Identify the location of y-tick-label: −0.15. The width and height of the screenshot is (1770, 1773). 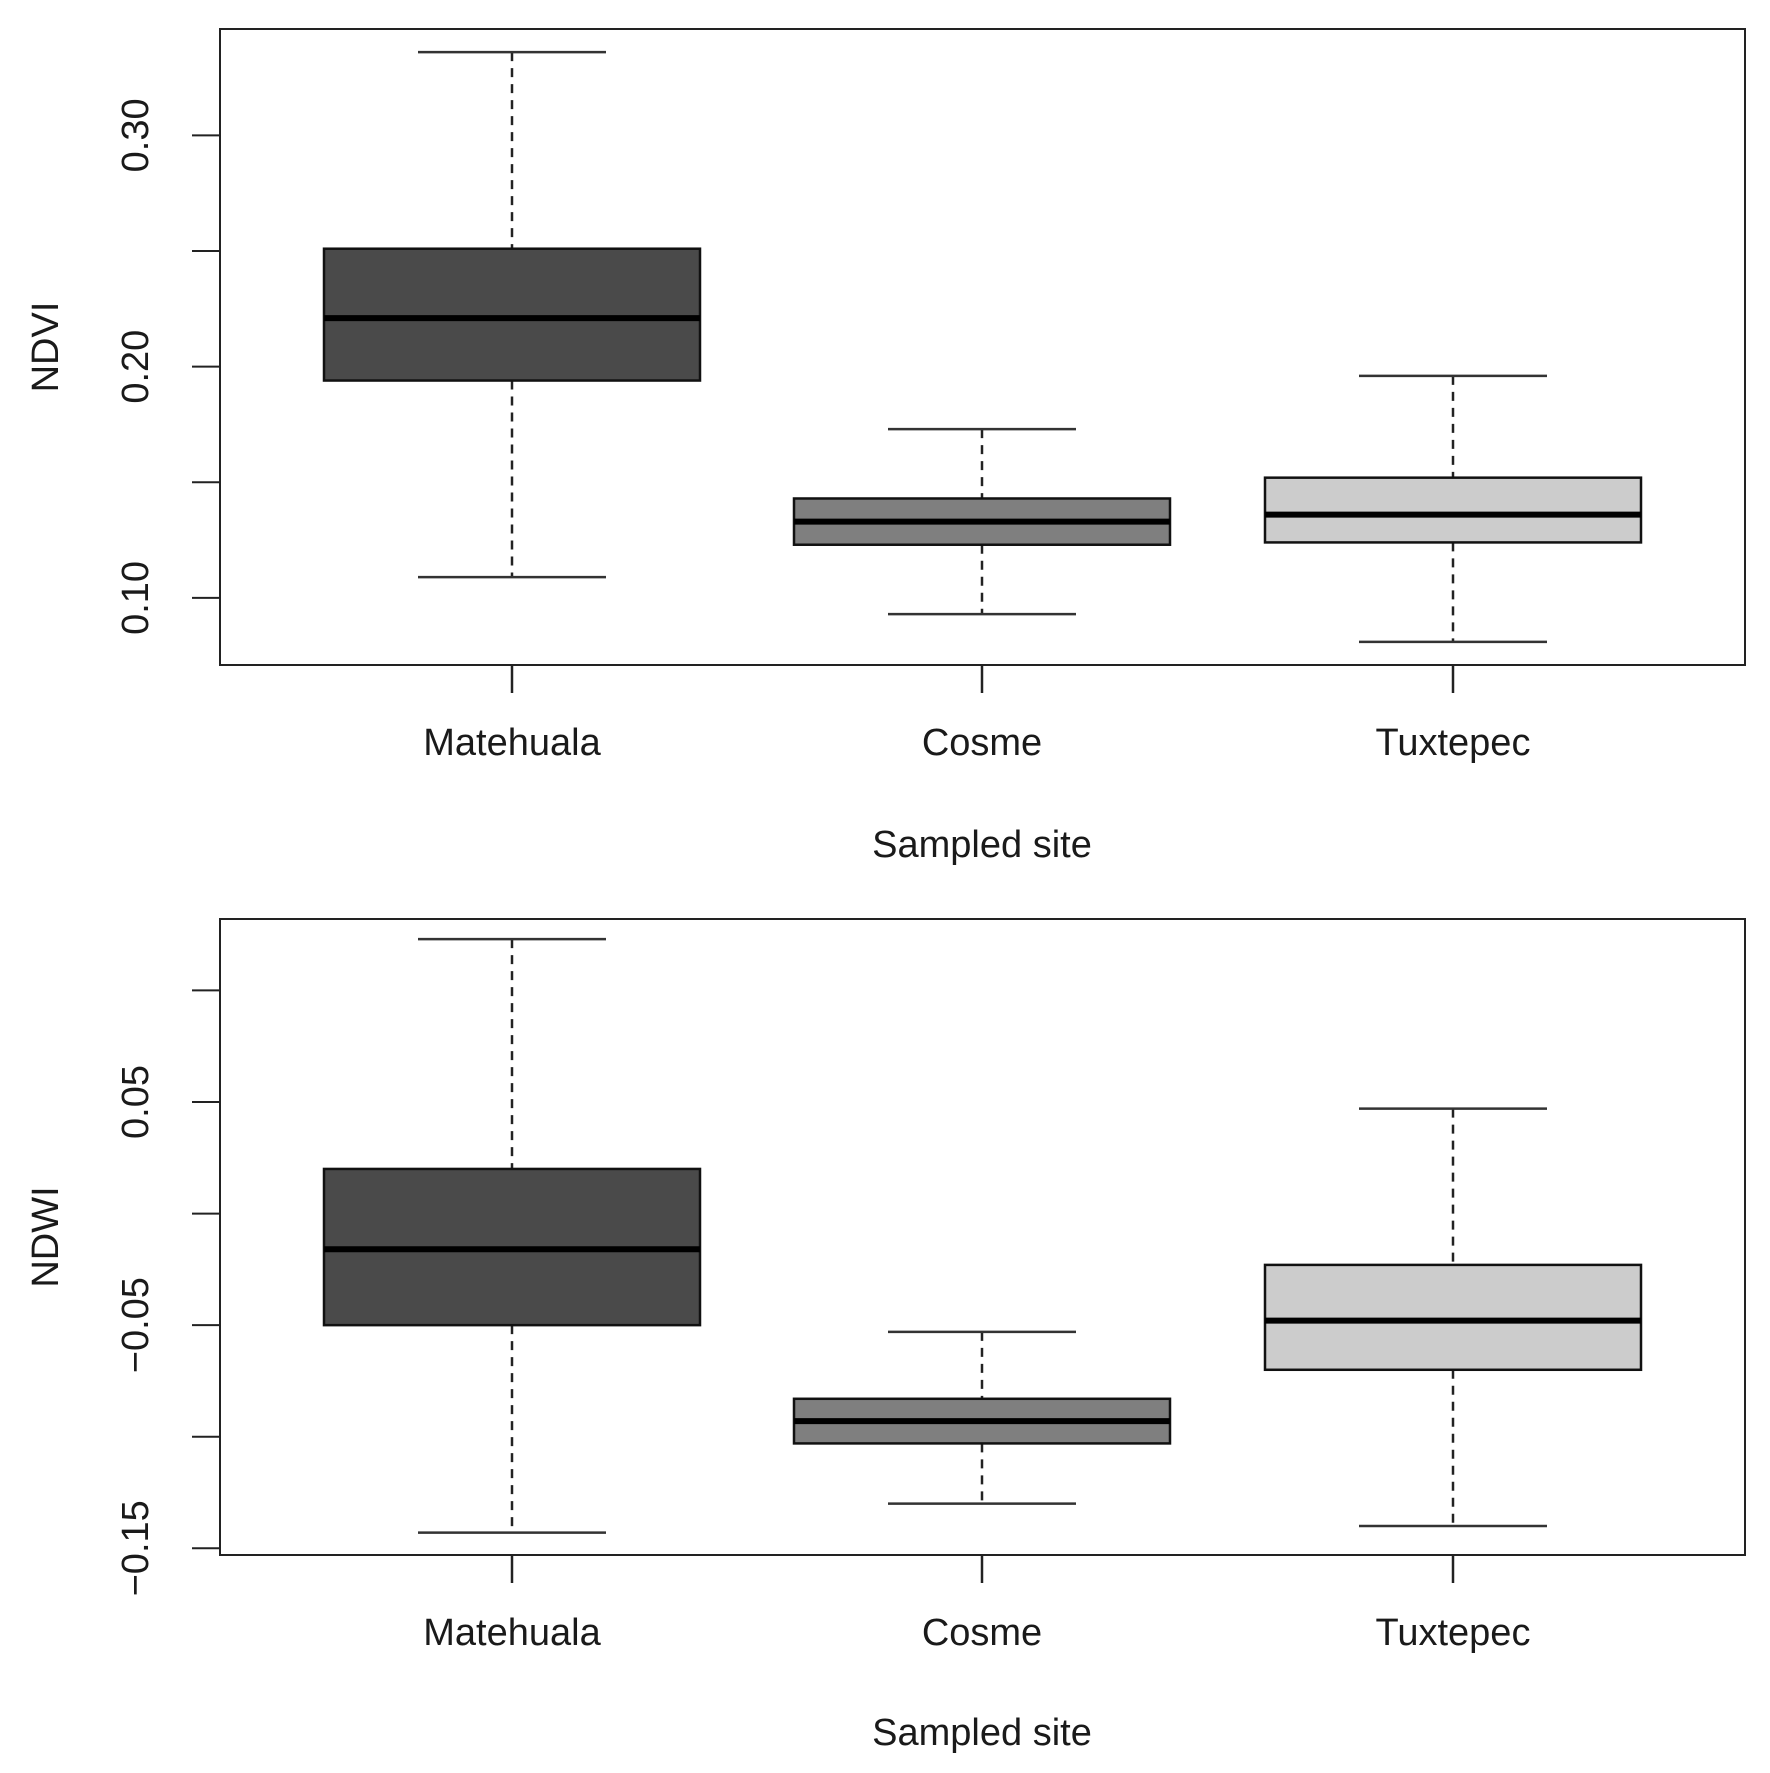
(136, 1548).